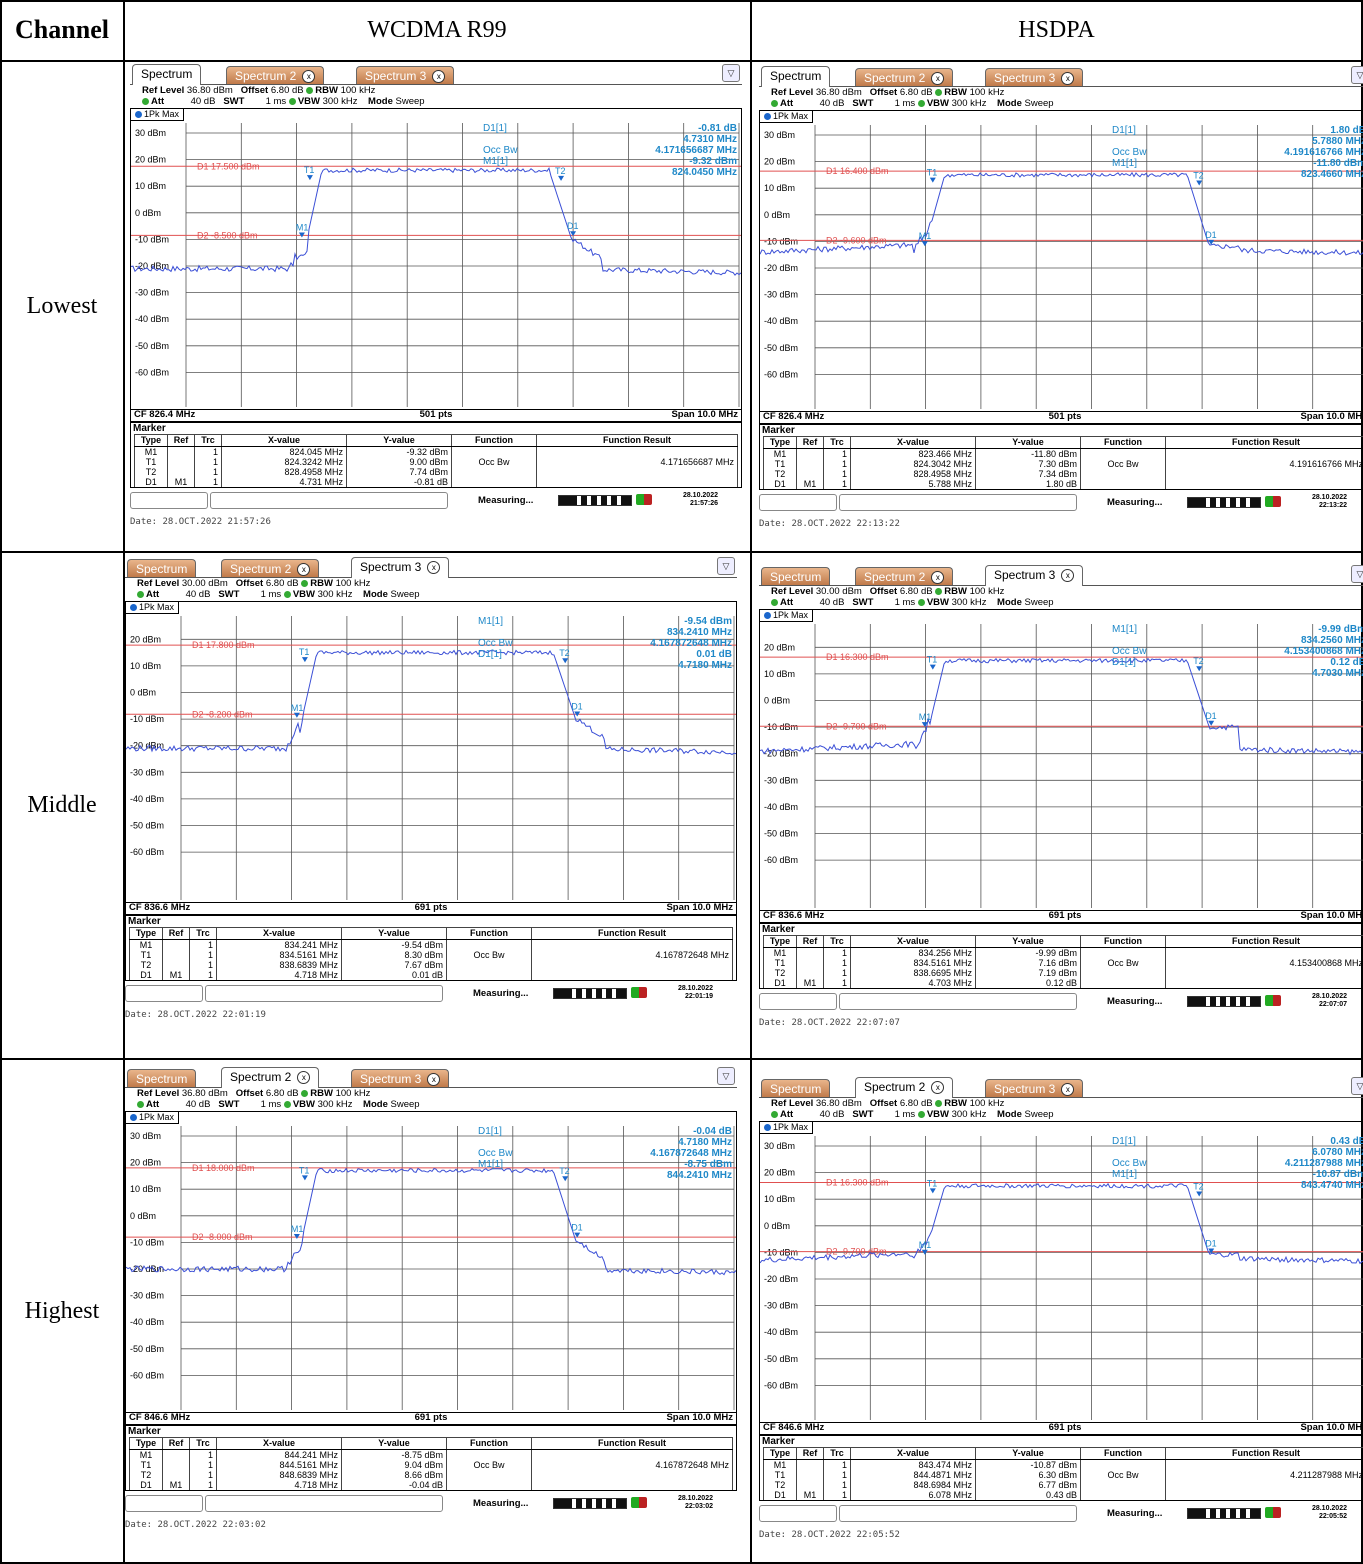 The height and width of the screenshot is (1564, 1363). I want to click on ref-level-value: 30.00 dBm, so click(208, 583).